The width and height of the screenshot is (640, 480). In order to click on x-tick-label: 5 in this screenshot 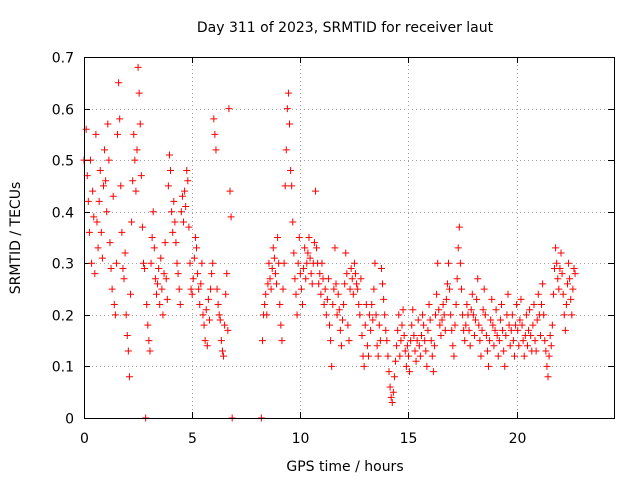, I will do `click(192, 439)`.